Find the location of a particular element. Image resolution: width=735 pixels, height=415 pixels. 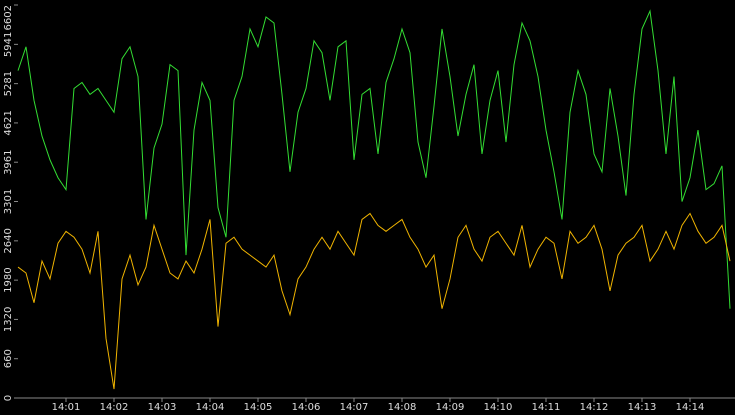

x-tick-label: 14:04 is located at coordinates (210, 407).